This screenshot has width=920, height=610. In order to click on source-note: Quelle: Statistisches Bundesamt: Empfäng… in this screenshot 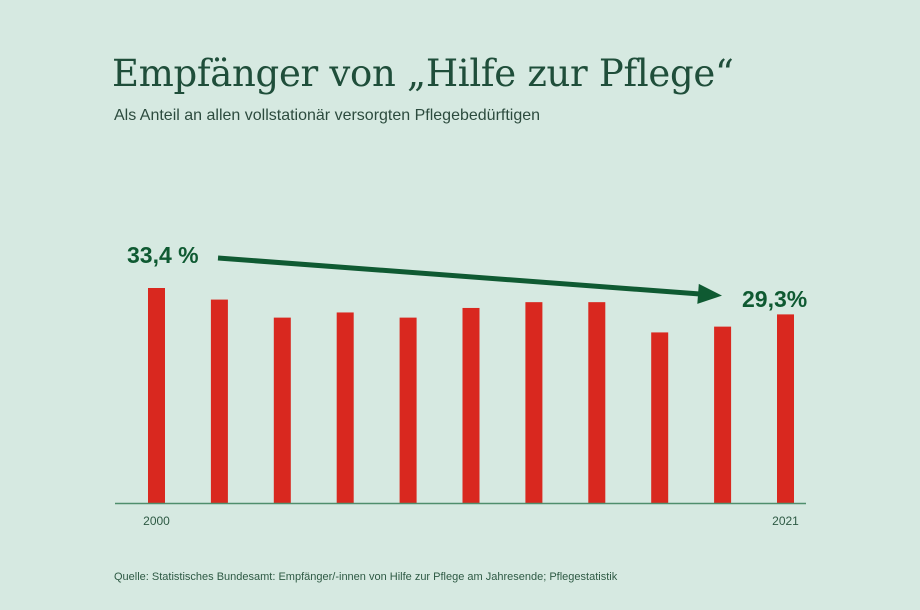, I will do `click(366, 577)`.